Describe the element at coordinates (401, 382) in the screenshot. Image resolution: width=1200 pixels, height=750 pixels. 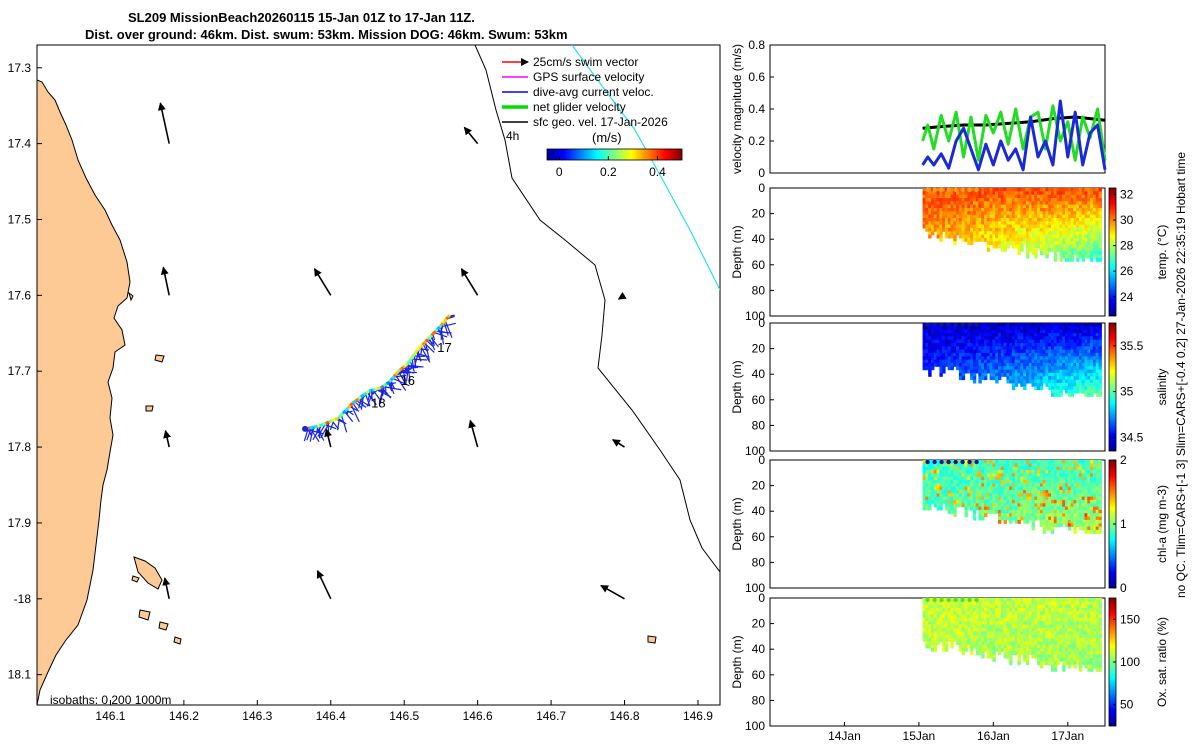
I see `dive-avg-current-vector` at that location.